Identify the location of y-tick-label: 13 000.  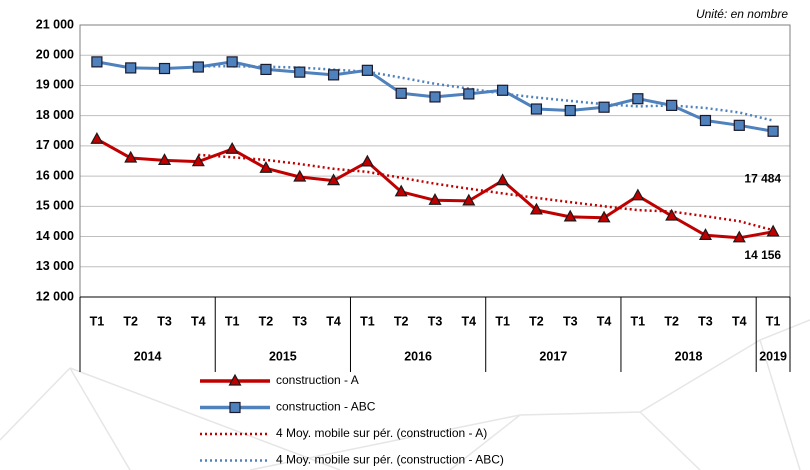
(55, 266).